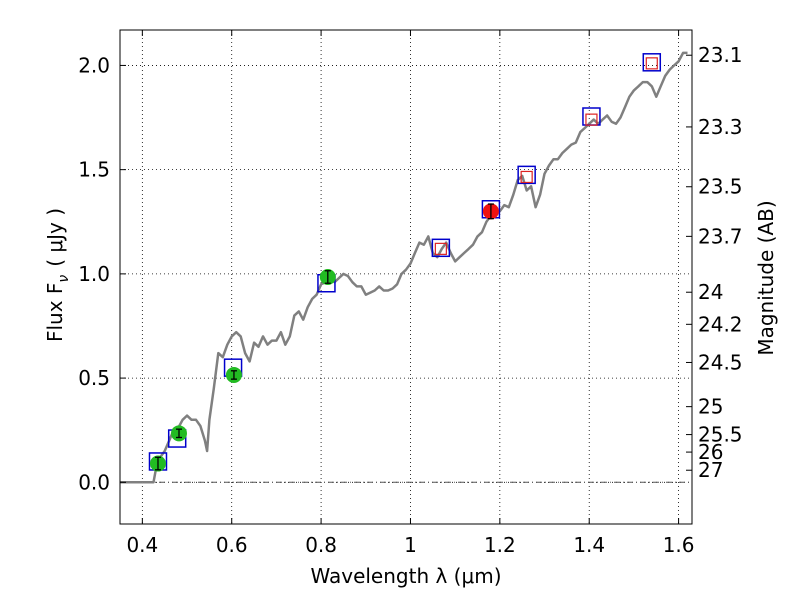 The height and width of the screenshot is (600, 800). I want to click on y-tick-label: 0.5, so click(94, 378).